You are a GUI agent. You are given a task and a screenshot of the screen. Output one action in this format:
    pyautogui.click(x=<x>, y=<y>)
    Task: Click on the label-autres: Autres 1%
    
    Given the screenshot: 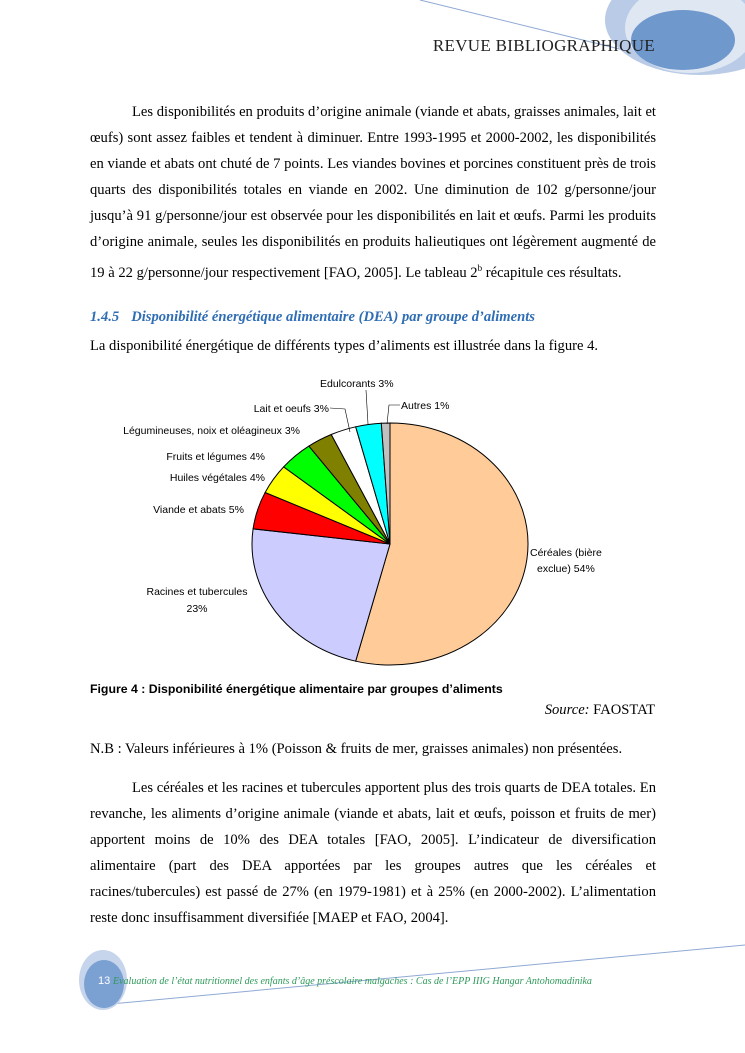 What is the action you would take?
    pyautogui.click(x=425, y=406)
    